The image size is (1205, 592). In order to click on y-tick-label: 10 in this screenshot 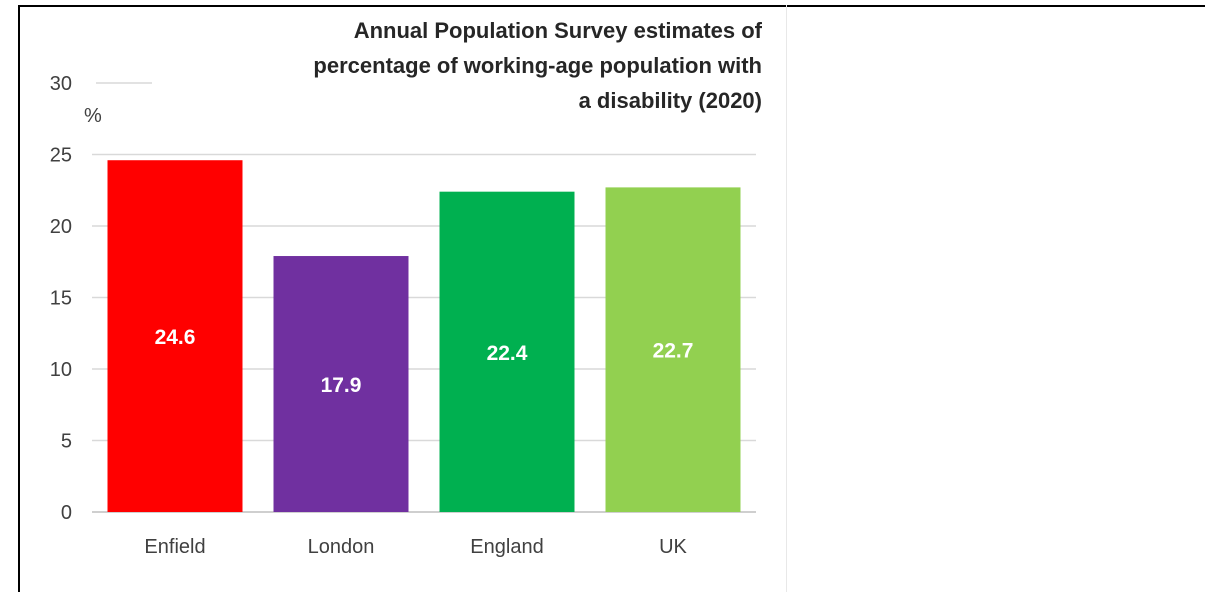, I will do `click(61, 370)`.